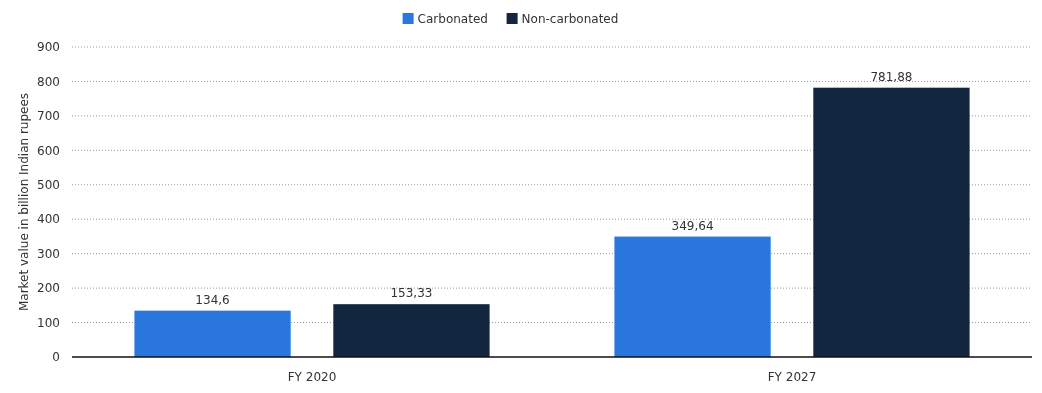  What do you see at coordinates (891, 76) in the screenshot?
I see `data-label: 781,88` at bounding box center [891, 76].